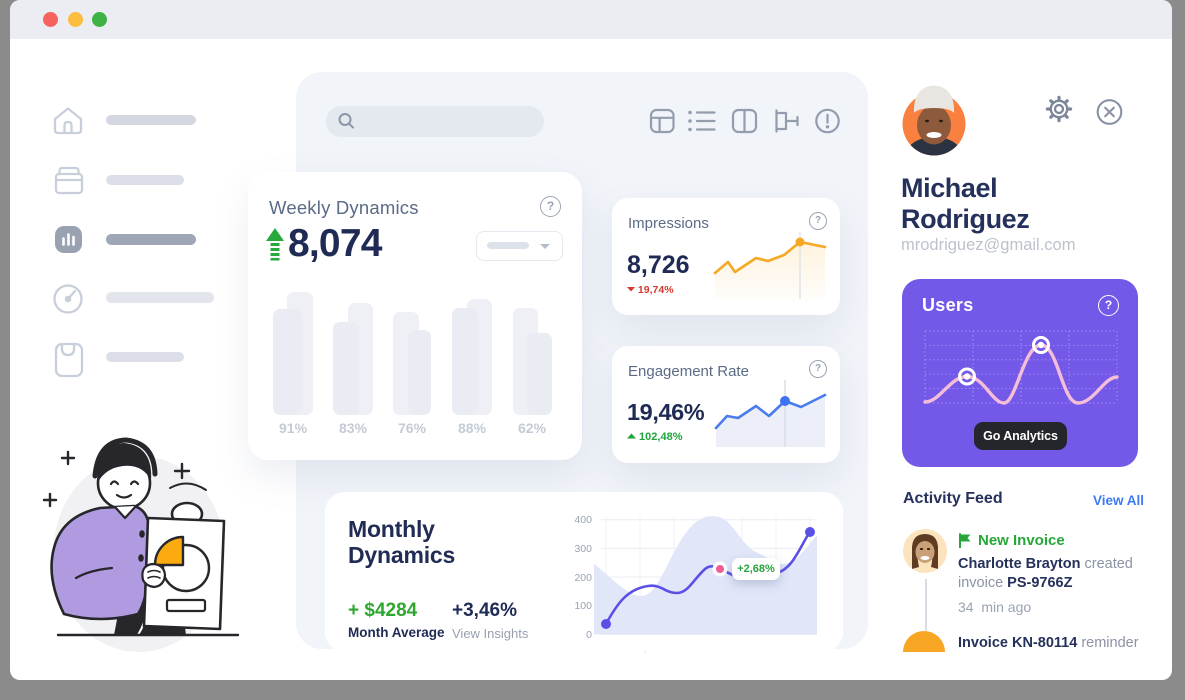 This screenshot has width=1185, height=700. What do you see at coordinates (674, 651) in the screenshot?
I see `svg-text: Aug` at bounding box center [674, 651].